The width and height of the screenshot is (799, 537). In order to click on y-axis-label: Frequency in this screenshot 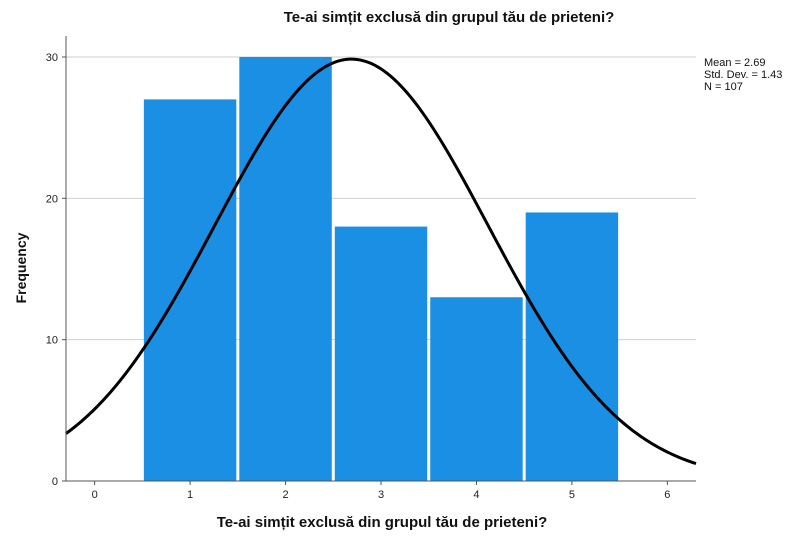, I will do `click(21, 267)`.